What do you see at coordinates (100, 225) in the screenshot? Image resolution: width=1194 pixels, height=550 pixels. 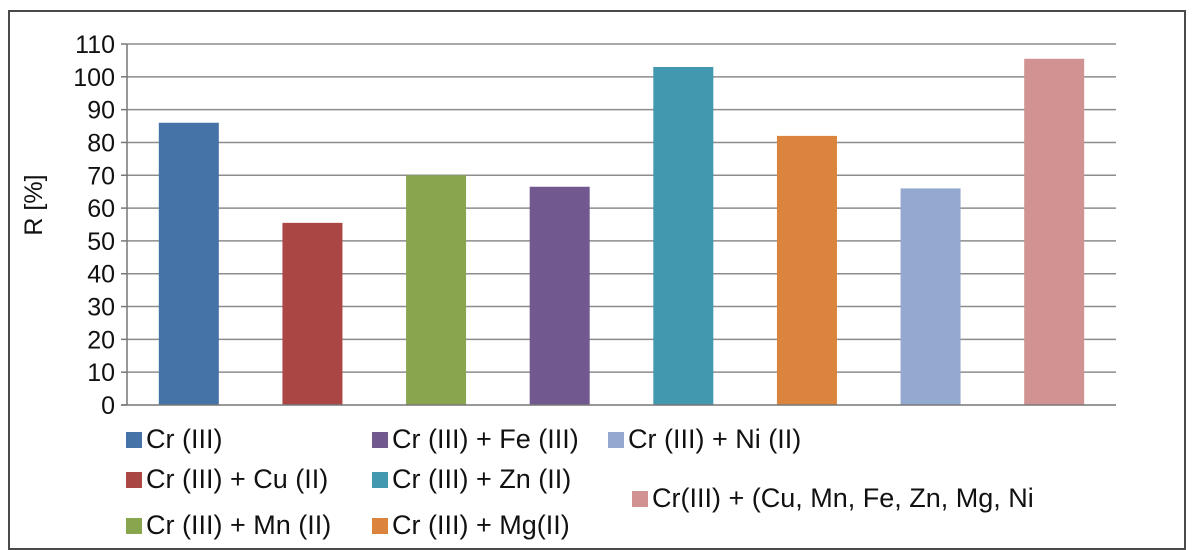 I see `y-tick-labels: 0 10 20 30 40 50 60 70 80 90 100 110` at bounding box center [100, 225].